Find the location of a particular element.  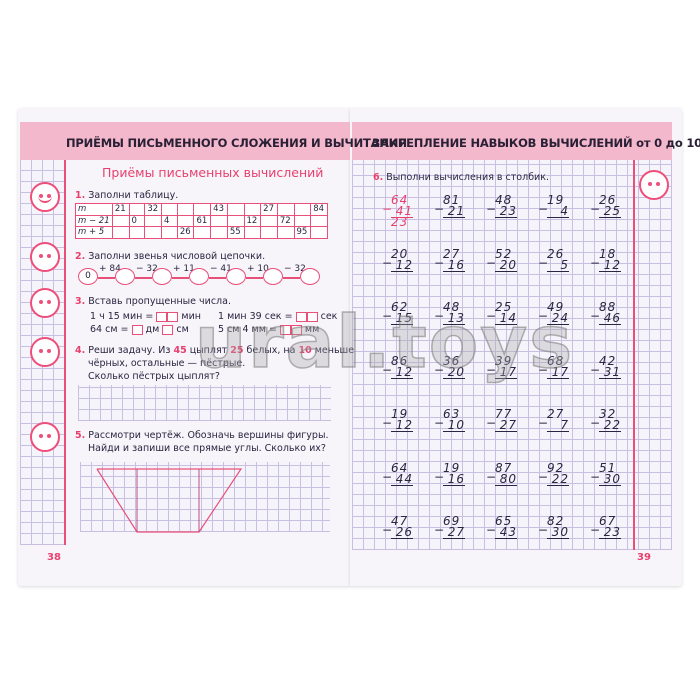

left-margin-line is located at coordinates (65, 352).